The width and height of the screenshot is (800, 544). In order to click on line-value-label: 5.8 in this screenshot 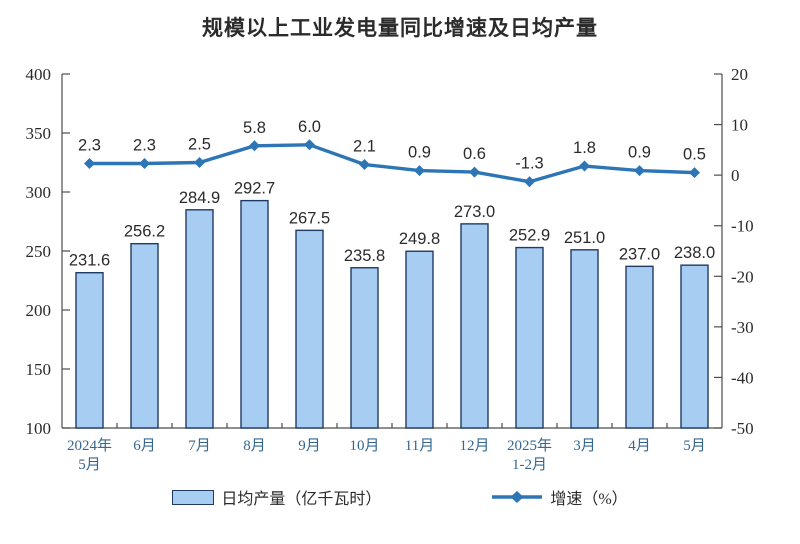, I will do `click(254, 128)`.